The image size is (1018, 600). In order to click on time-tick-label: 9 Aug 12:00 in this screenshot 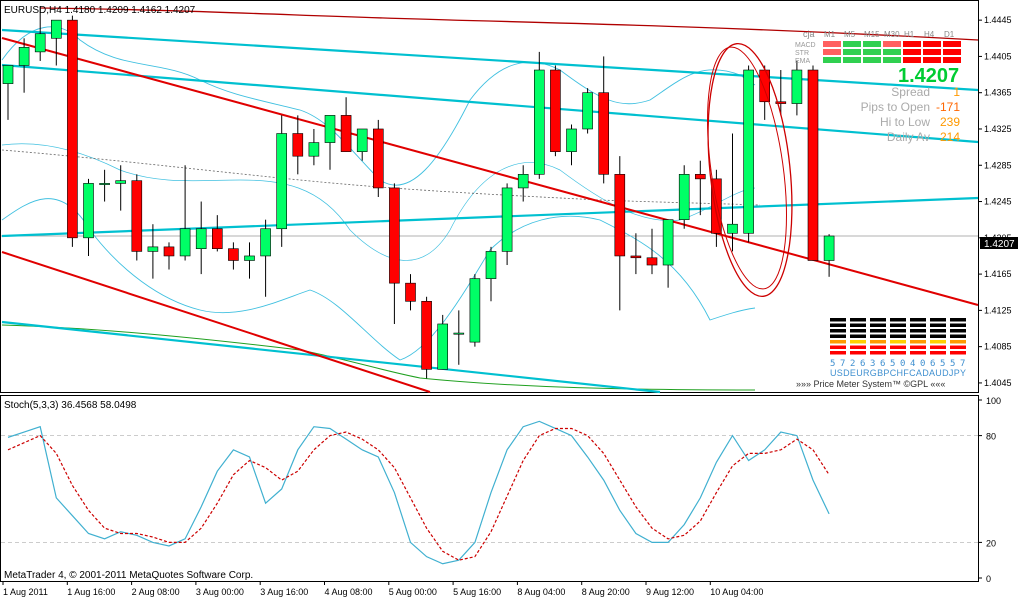, I will do `click(670, 592)`.